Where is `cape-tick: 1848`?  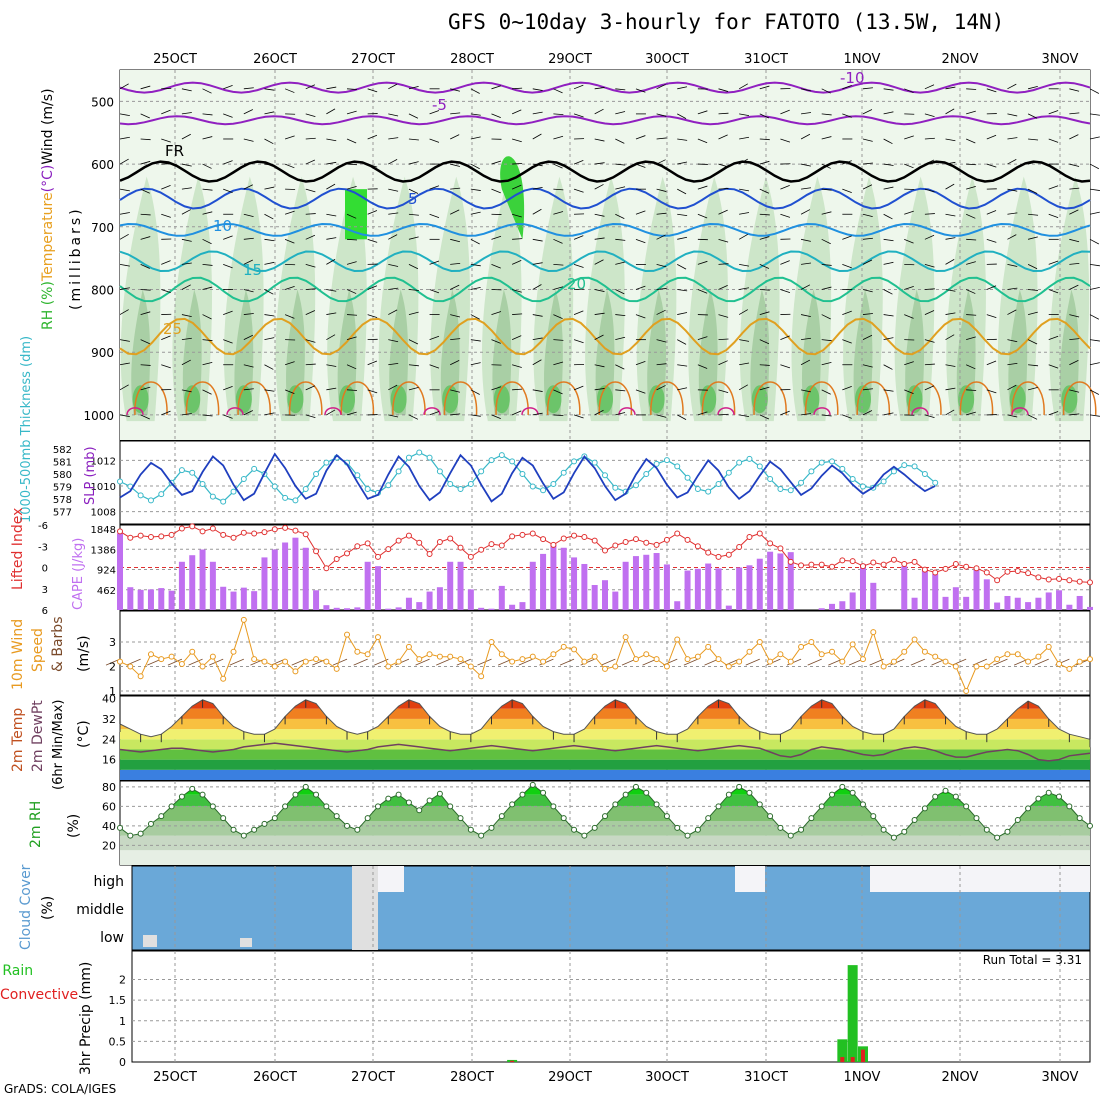 cape-tick: 1848 is located at coordinates (103, 530).